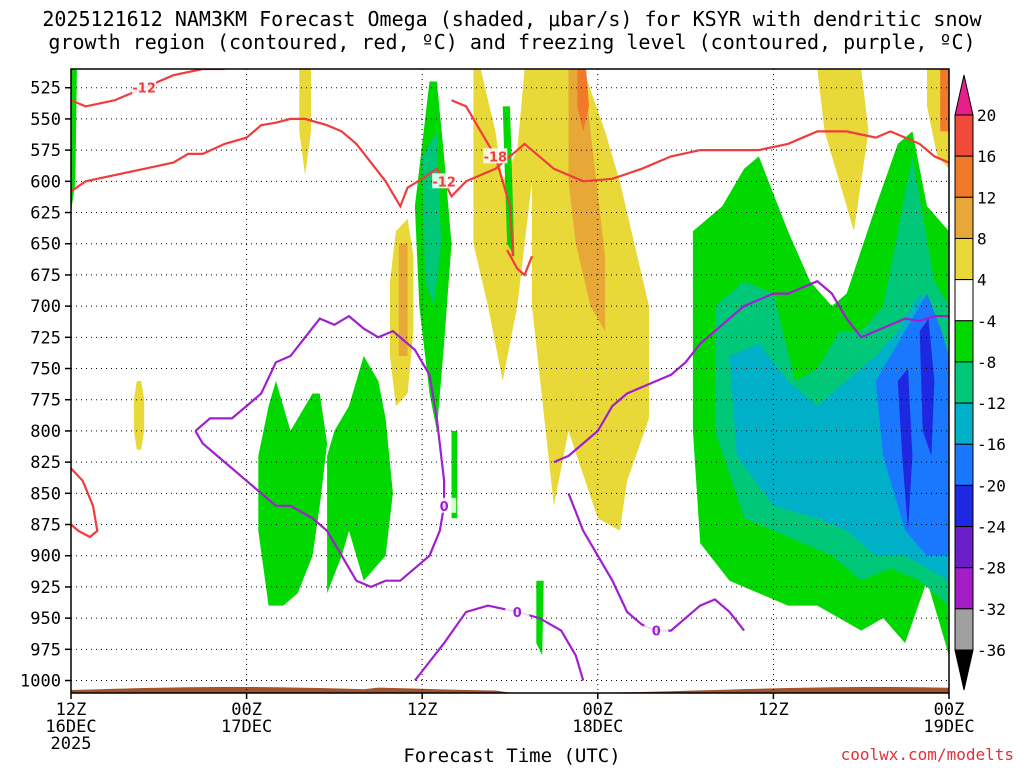 The width and height of the screenshot is (1024, 768). I want to click on colorbar: 20 16 12 8 4 -4 -8 -12 -16 -20 -24 -28 -32 -36, so click(980, 382).